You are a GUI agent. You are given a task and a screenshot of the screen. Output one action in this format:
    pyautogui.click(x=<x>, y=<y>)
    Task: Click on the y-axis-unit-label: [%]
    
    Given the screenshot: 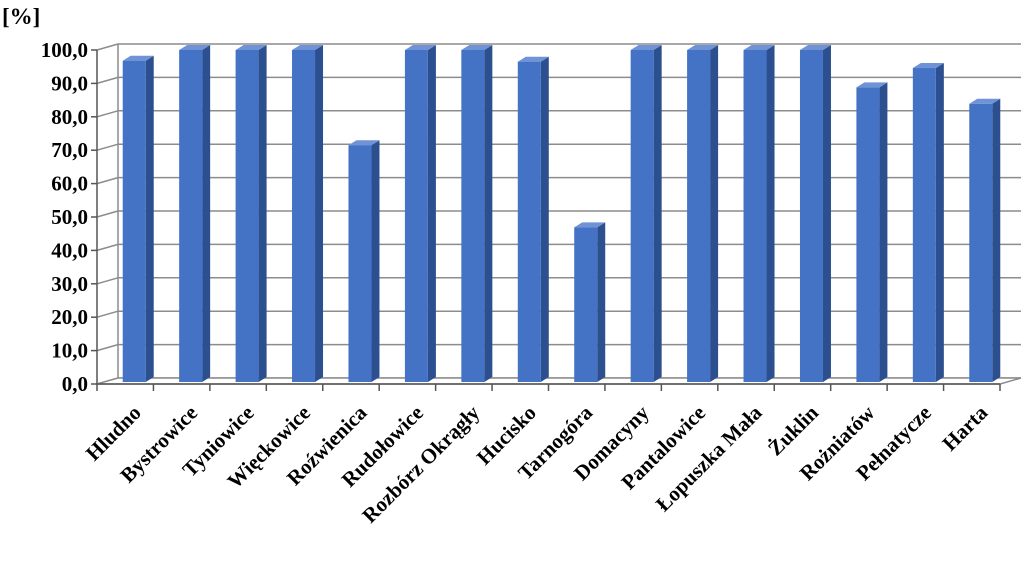 What is the action you would take?
    pyautogui.click(x=21, y=16)
    